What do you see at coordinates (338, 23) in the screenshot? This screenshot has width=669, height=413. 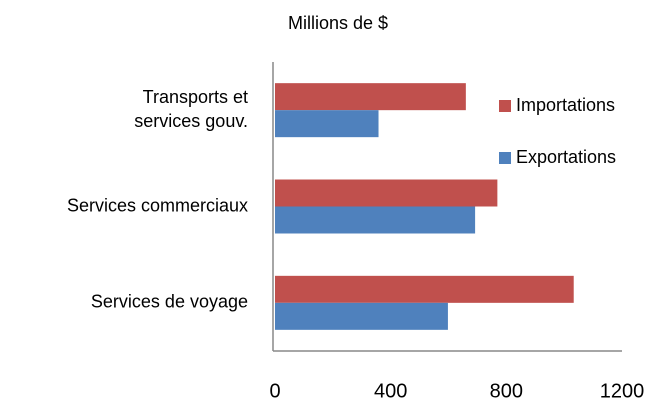 I see `axis-label: Millions de $` at bounding box center [338, 23].